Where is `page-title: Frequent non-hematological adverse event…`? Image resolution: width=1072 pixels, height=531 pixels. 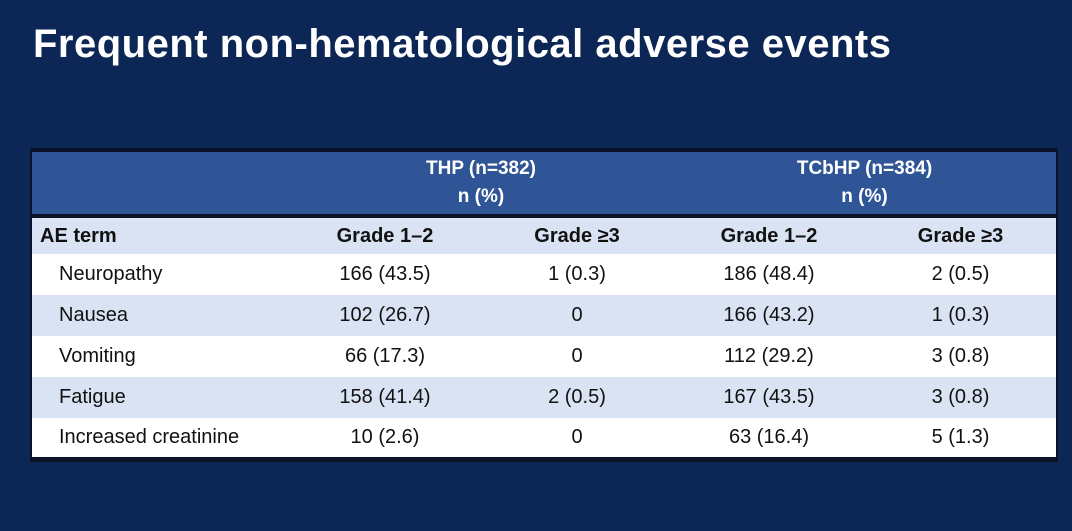
page-title: Frequent non-hematological adverse event… is located at coordinates (462, 44).